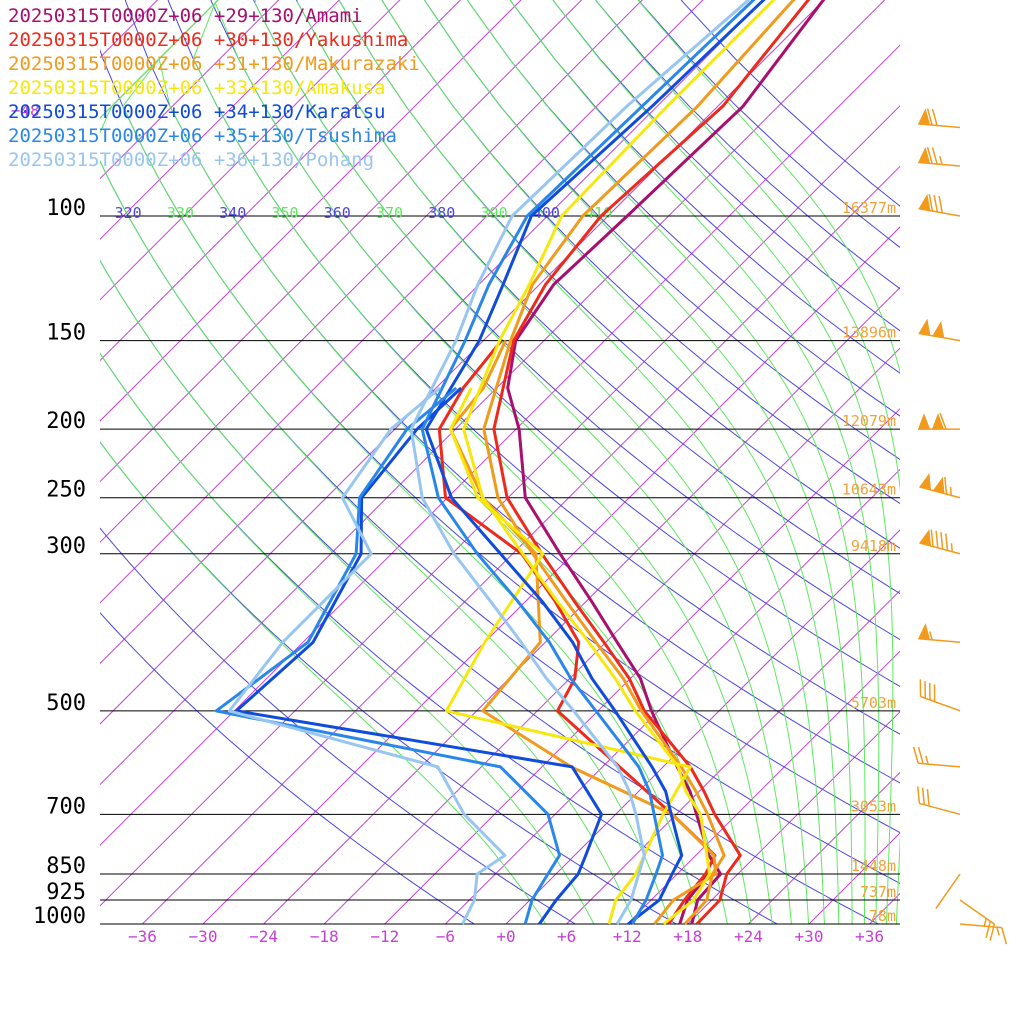 This screenshot has width=1024, height=1024. Describe the element at coordinates (809, 936) in the screenshot. I see `temperature-tick-label: +30` at that location.